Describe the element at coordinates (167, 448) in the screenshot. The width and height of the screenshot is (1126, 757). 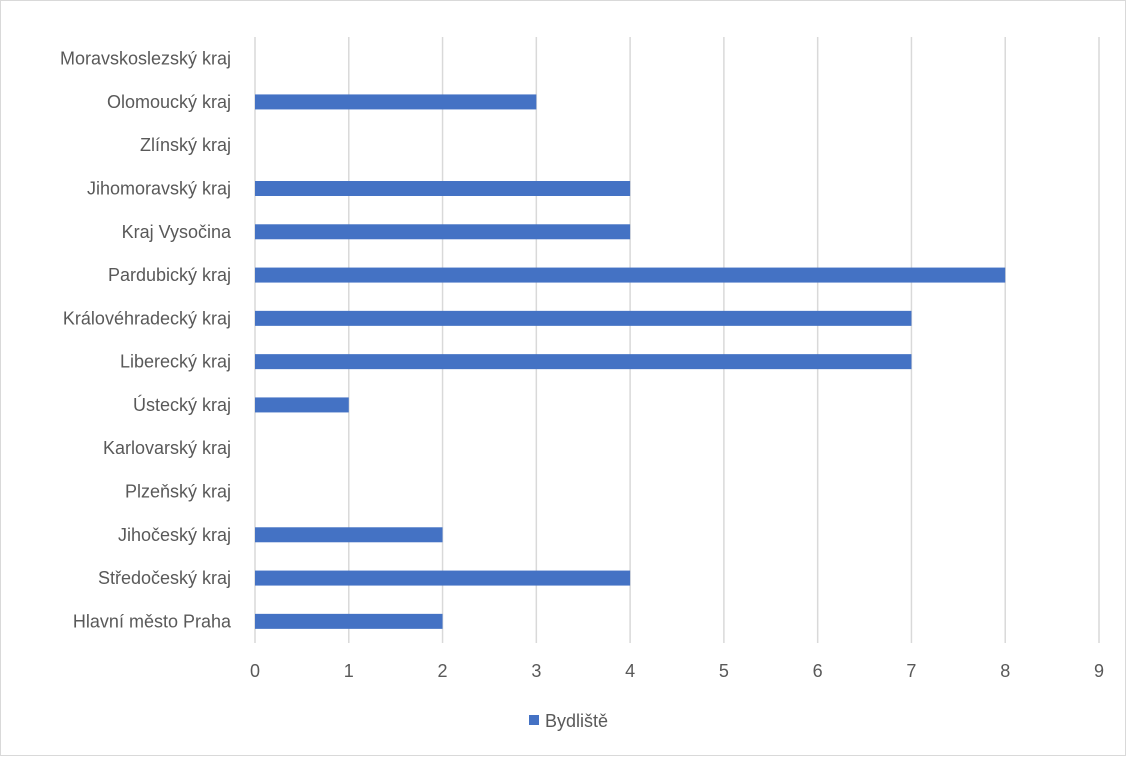
I see `category-label: Karlovarský kraj` at that location.